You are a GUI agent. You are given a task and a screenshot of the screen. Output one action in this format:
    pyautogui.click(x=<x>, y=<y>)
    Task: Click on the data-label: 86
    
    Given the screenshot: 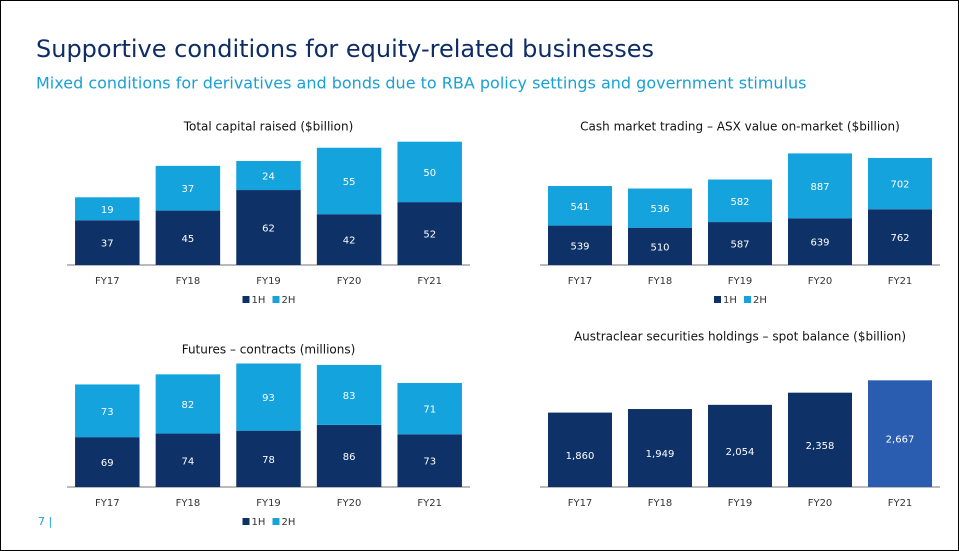 What is the action you would take?
    pyautogui.click(x=349, y=457)
    